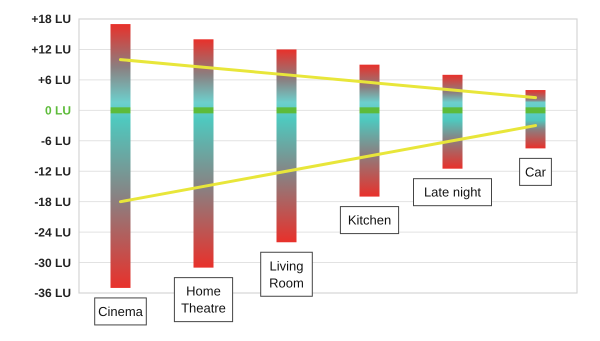  I want to click on x-tick-label: Living Room, so click(286, 274).